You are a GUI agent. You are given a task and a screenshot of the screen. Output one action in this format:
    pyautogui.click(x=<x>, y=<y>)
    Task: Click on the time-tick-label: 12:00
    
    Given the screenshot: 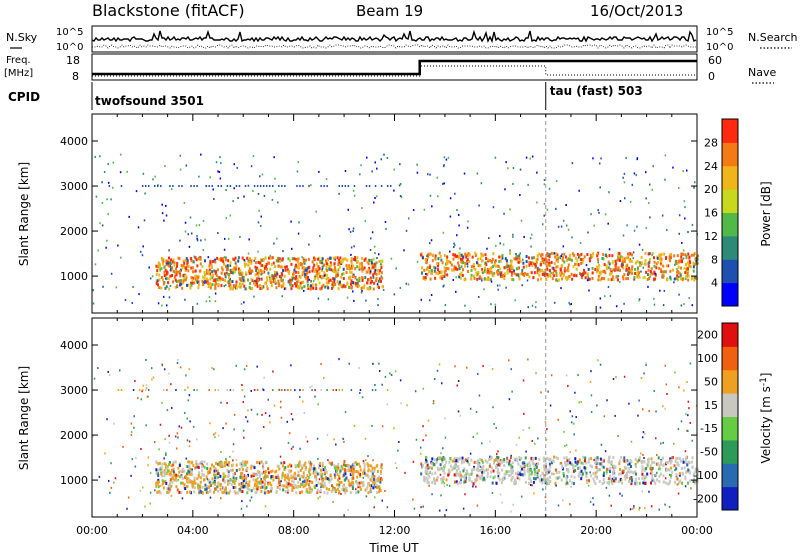 What is the action you would take?
    pyautogui.click(x=395, y=530)
    